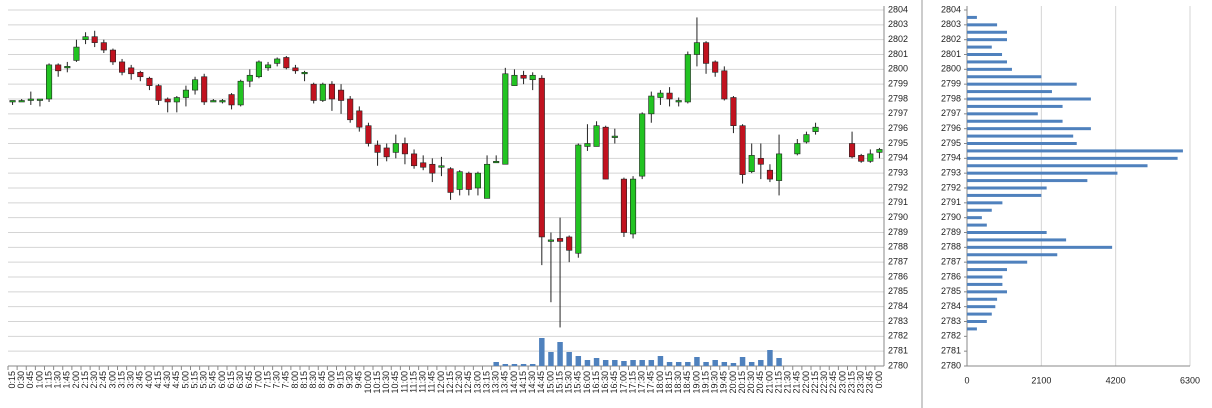 This screenshot has width=1212, height=408. I want to click on x-tick-label: 0:30, so click(21, 380).